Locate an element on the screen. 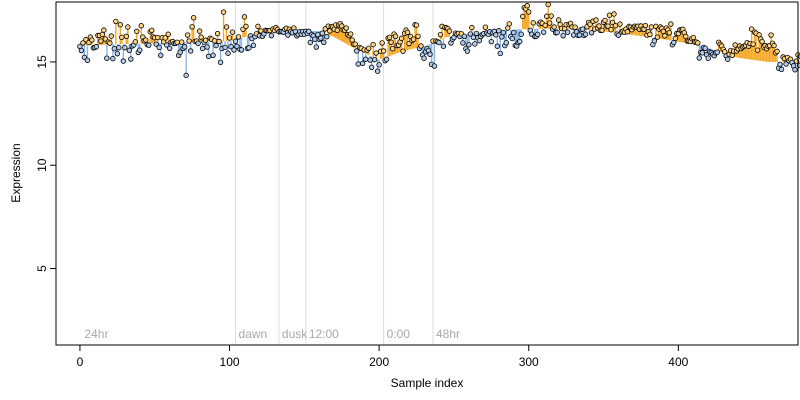 This screenshot has height=400, width=800. phase-annotations: 24hr dawn dusk 12:00 0:00 48hr is located at coordinates (272, 334).